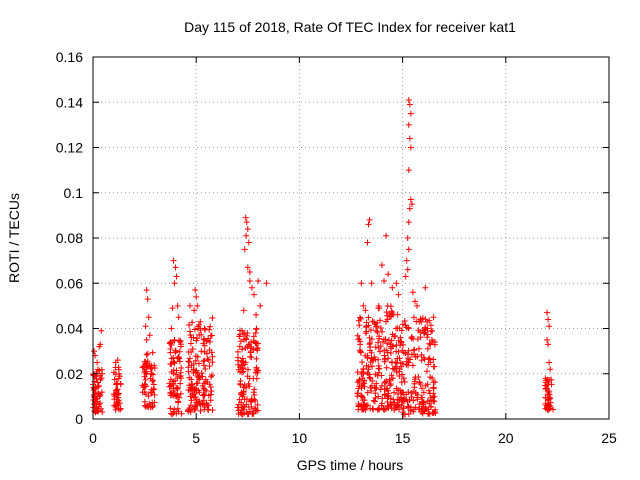  What do you see at coordinates (93, 438) in the screenshot?
I see `x-tick-label: 0` at bounding box center [93, 438].